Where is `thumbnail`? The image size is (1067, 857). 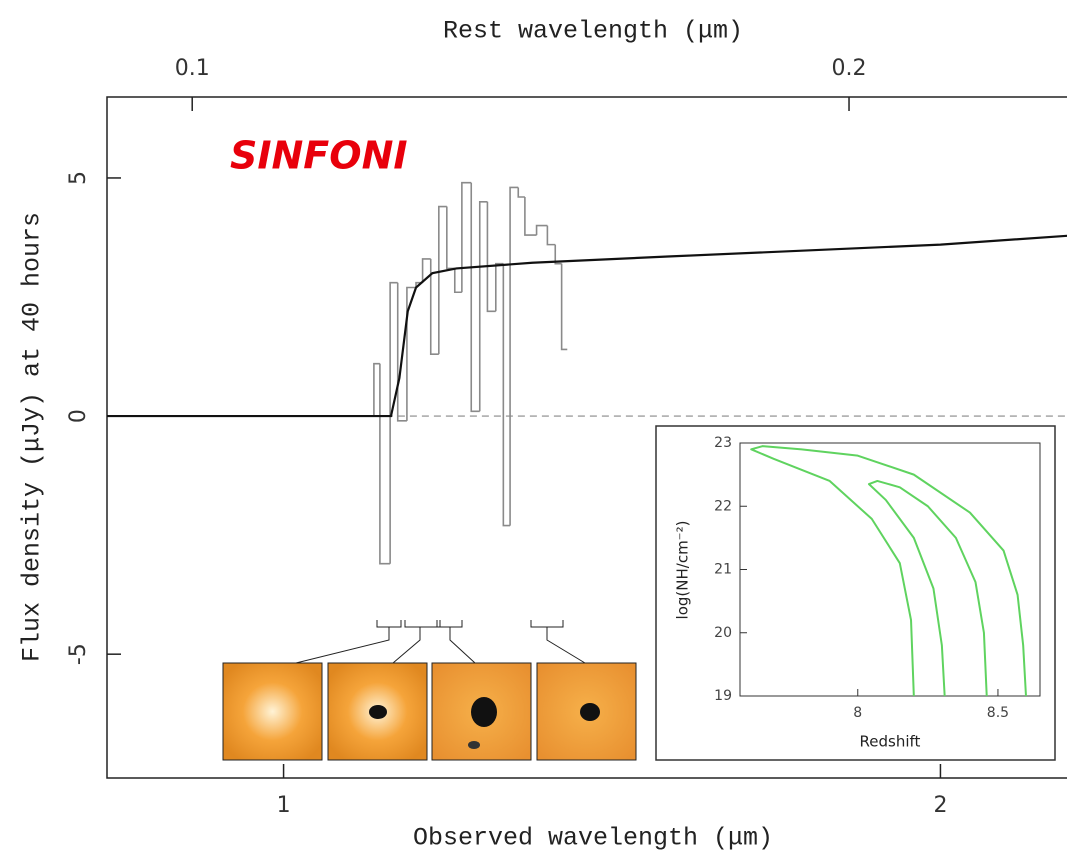 thumbnail is located at coordinates (272, 711).